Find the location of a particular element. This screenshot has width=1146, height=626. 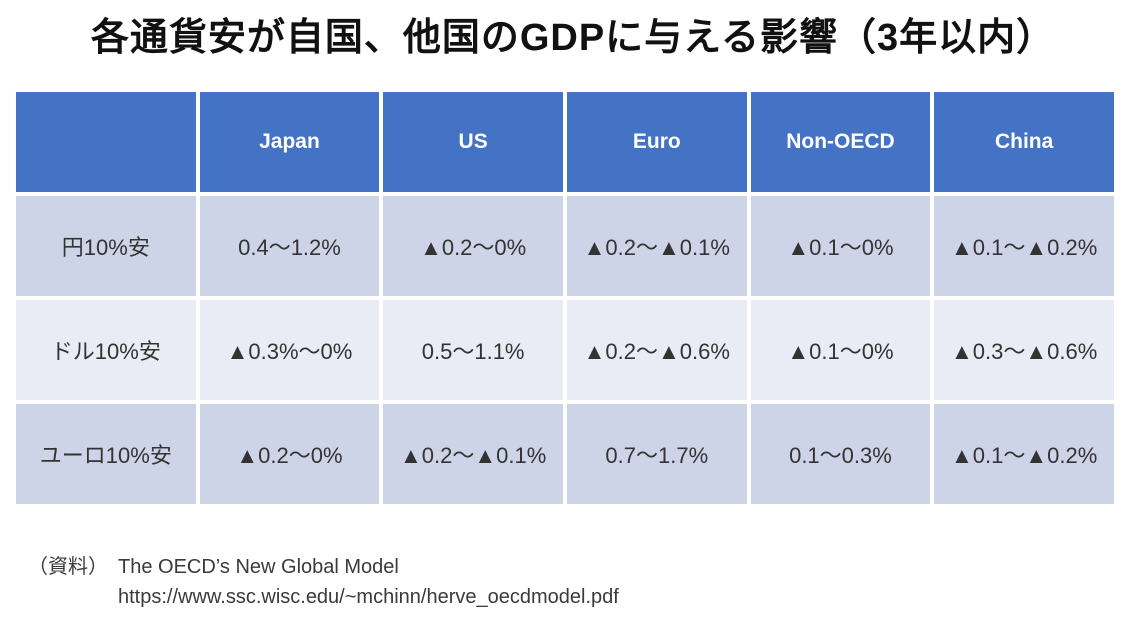

header-cell-non-oecd: Non-OECD is located at coordinates (840, 142).